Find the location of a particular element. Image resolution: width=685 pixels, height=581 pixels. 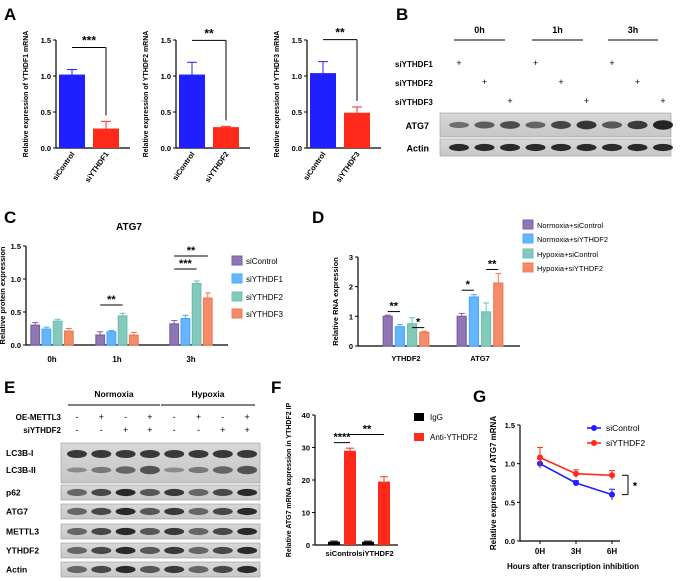

A3-y-tick-label: 1.0 is located at coordinates (297, 76).